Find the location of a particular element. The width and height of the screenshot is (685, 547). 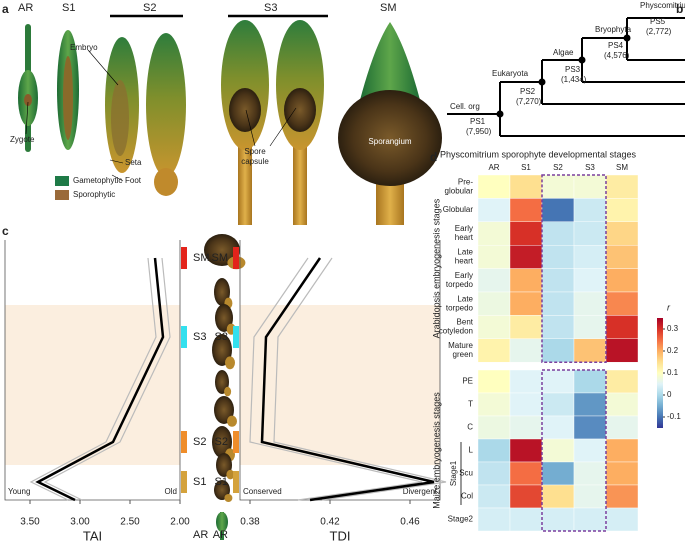

legend-label: Sporophytic is located at coordinates (94, 194).